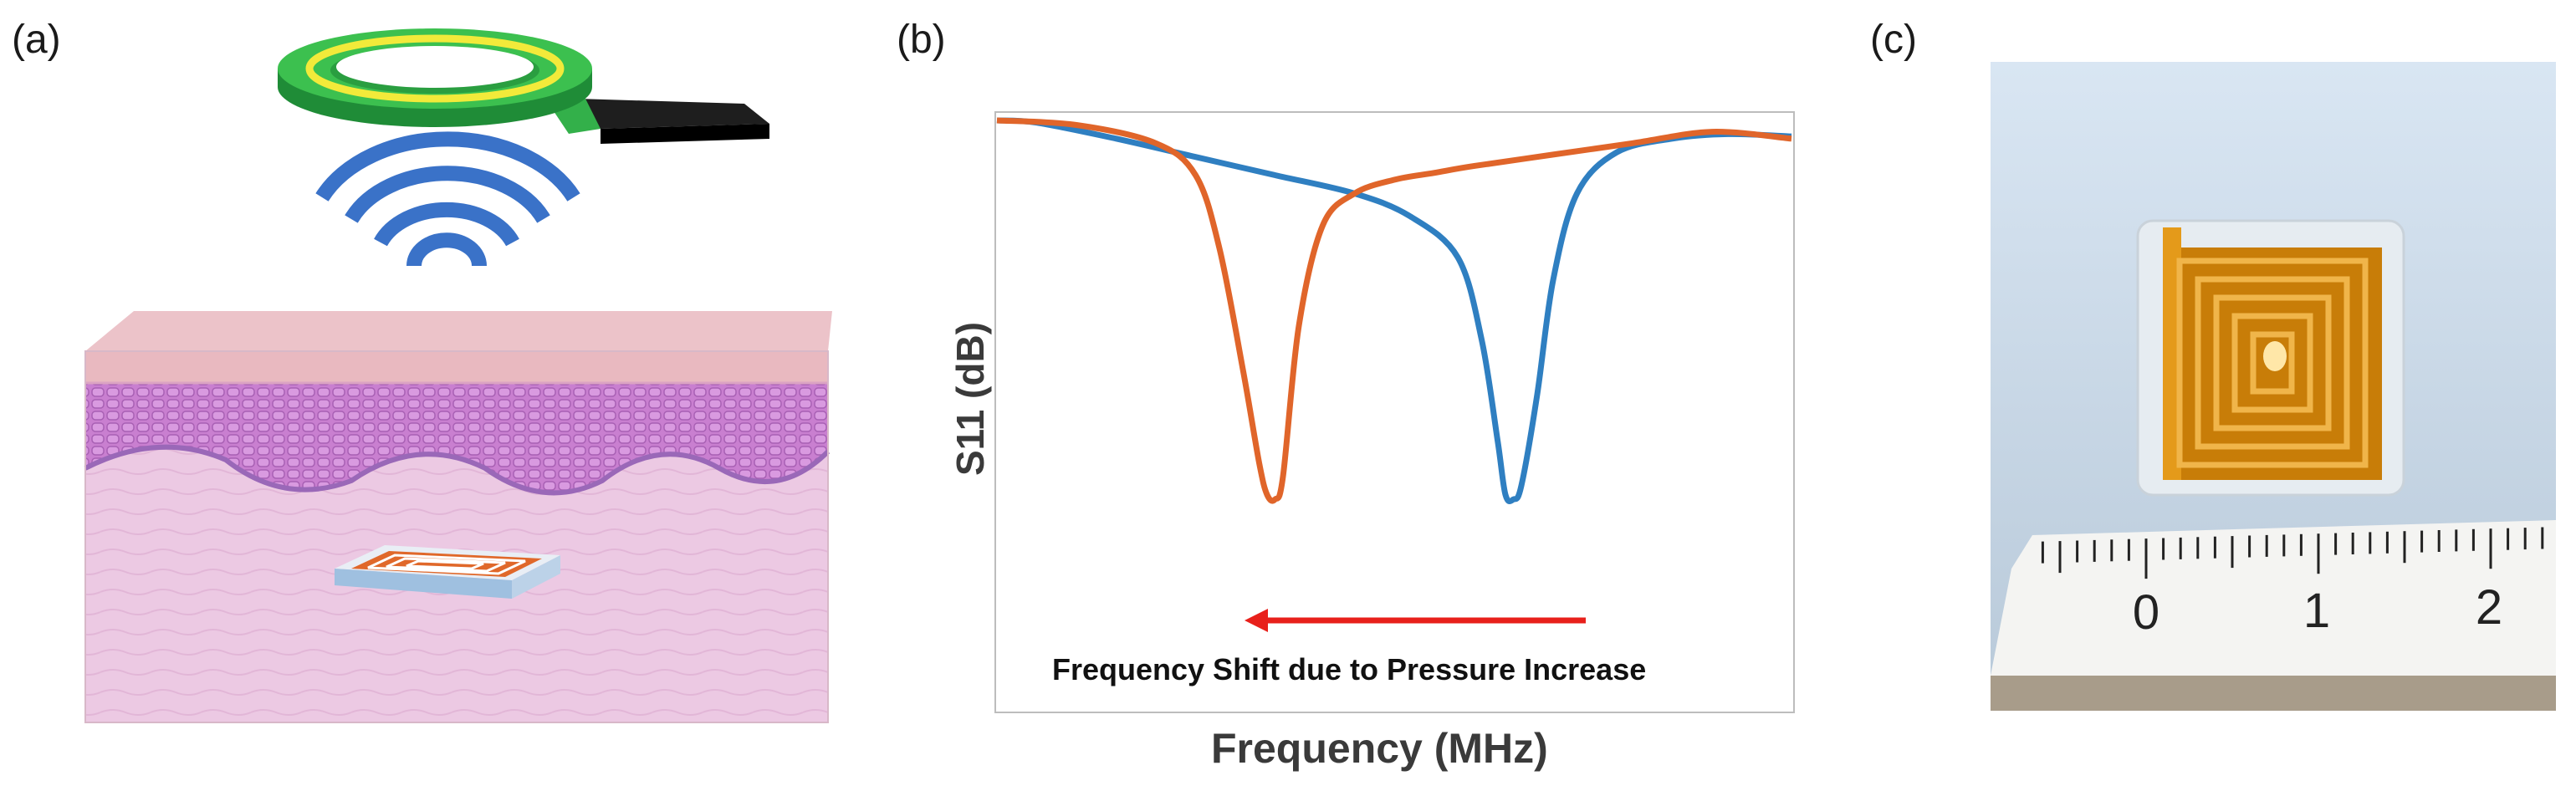 This screenshot has height=791, width=2576. I want to click on ruler-label-0: 0, so click(2146, 612).